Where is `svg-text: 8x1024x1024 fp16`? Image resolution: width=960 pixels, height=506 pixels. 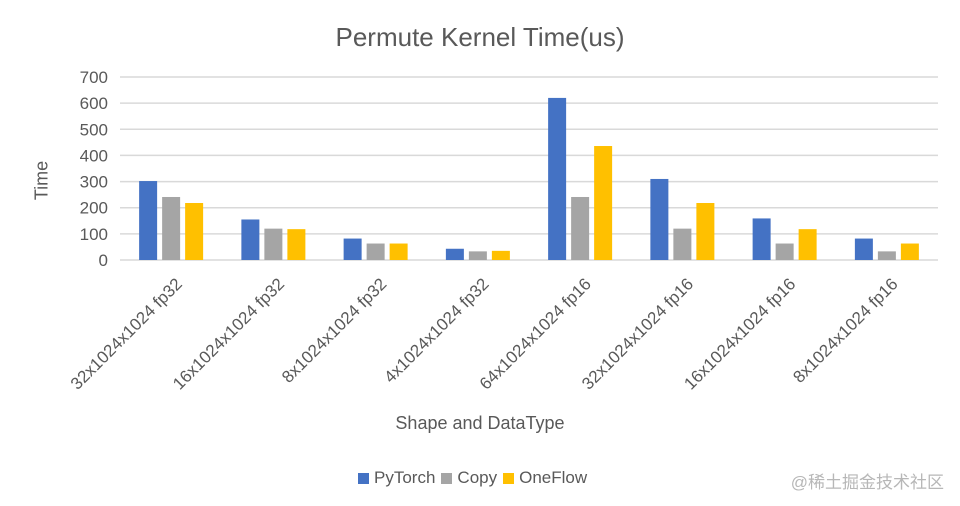
svg-text: 8x1024x1024 fp16 is located at coordinates (845, 330).